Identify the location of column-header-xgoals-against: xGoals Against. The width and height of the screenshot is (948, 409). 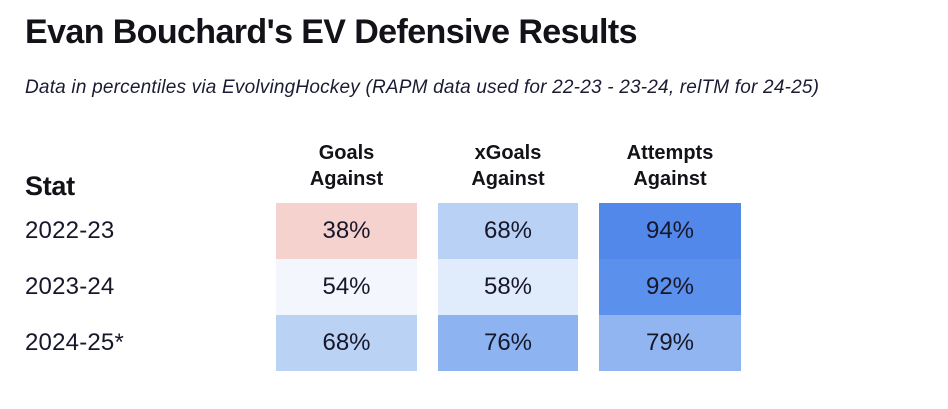
(508, 166).